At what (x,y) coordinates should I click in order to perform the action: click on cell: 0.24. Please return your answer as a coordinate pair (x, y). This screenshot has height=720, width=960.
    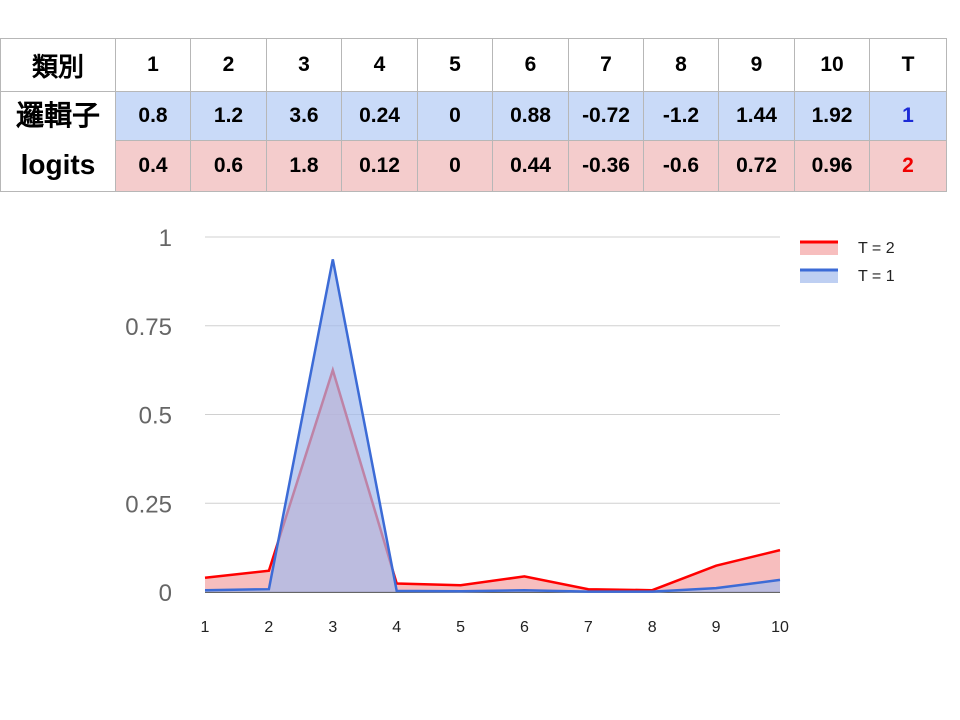
    Looking at the image, I should click on (379, 116).